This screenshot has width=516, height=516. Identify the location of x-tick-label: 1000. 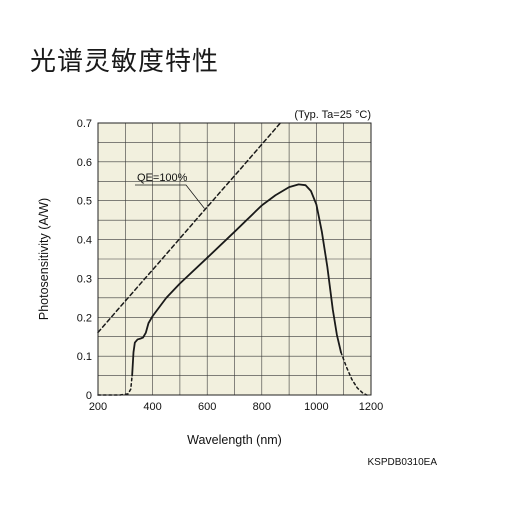
(316, 407).